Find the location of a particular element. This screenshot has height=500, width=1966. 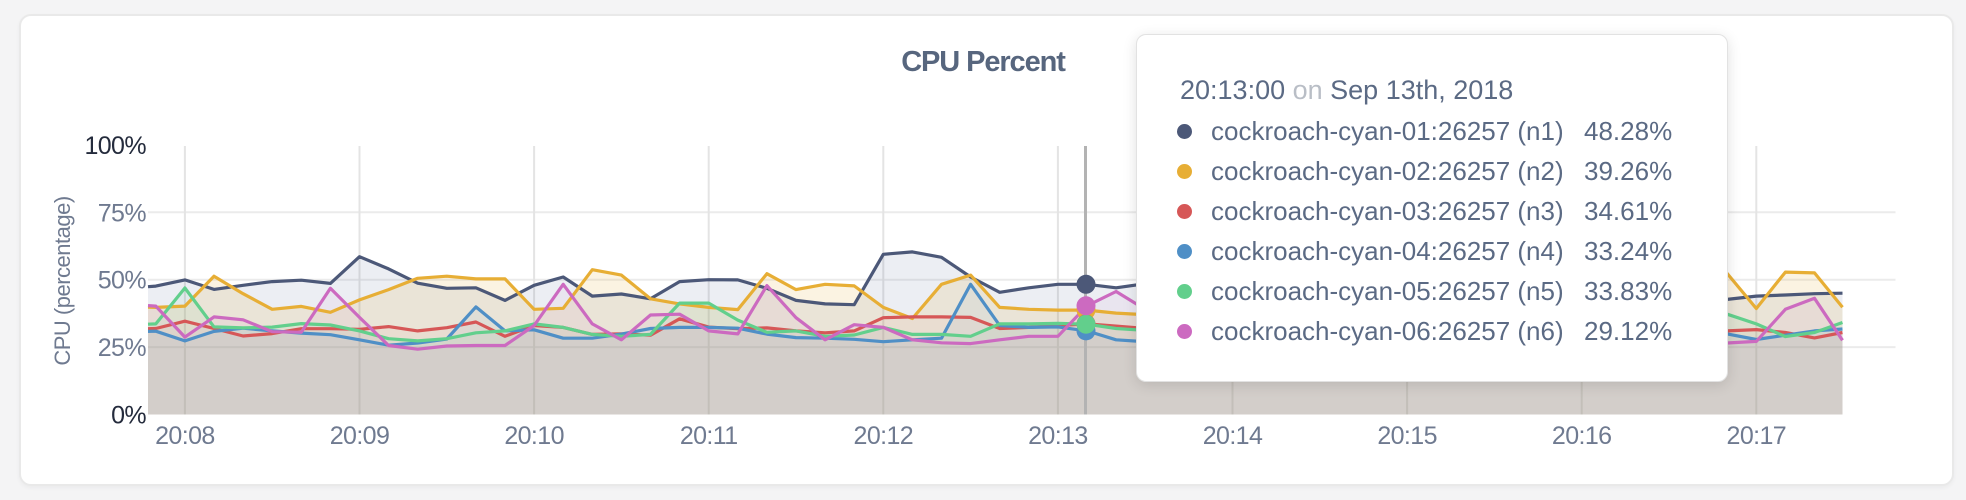

svg-text: 50% is located at coordinates (122, 281).